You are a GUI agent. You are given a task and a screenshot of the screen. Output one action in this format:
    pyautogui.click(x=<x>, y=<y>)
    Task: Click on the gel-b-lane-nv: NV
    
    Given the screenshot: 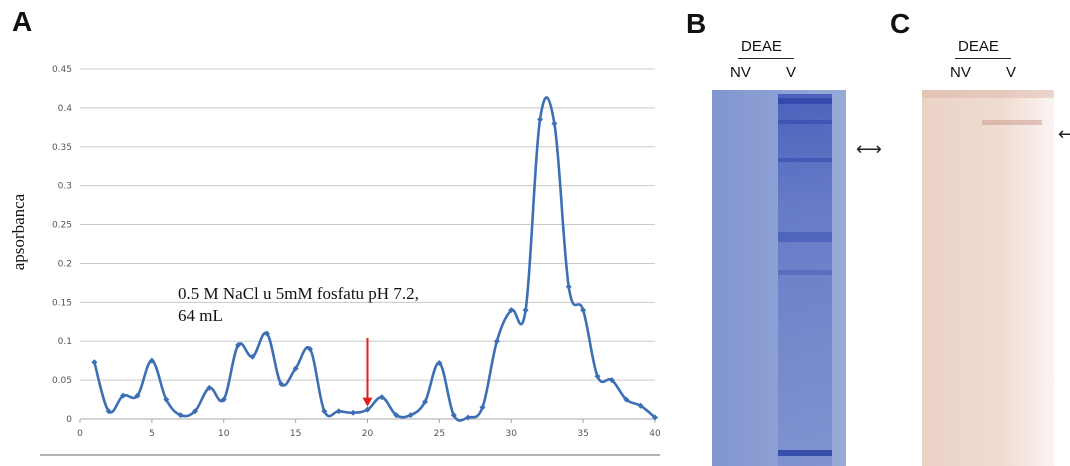 What is the action you would take?
    pyautogui.click(x=740, y=72)
    